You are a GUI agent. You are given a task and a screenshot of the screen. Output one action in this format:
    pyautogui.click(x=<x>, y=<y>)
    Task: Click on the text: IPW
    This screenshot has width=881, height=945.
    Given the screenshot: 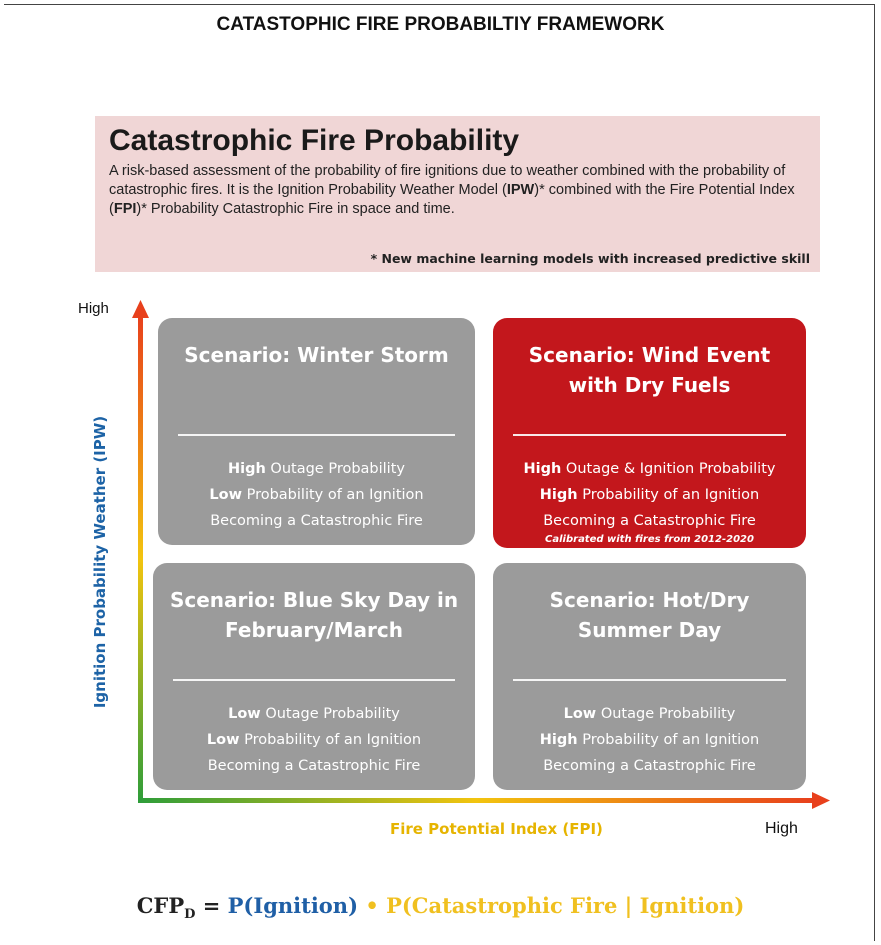 What is the action you would take?
    pyautogui.click(x=520, y=190)
    